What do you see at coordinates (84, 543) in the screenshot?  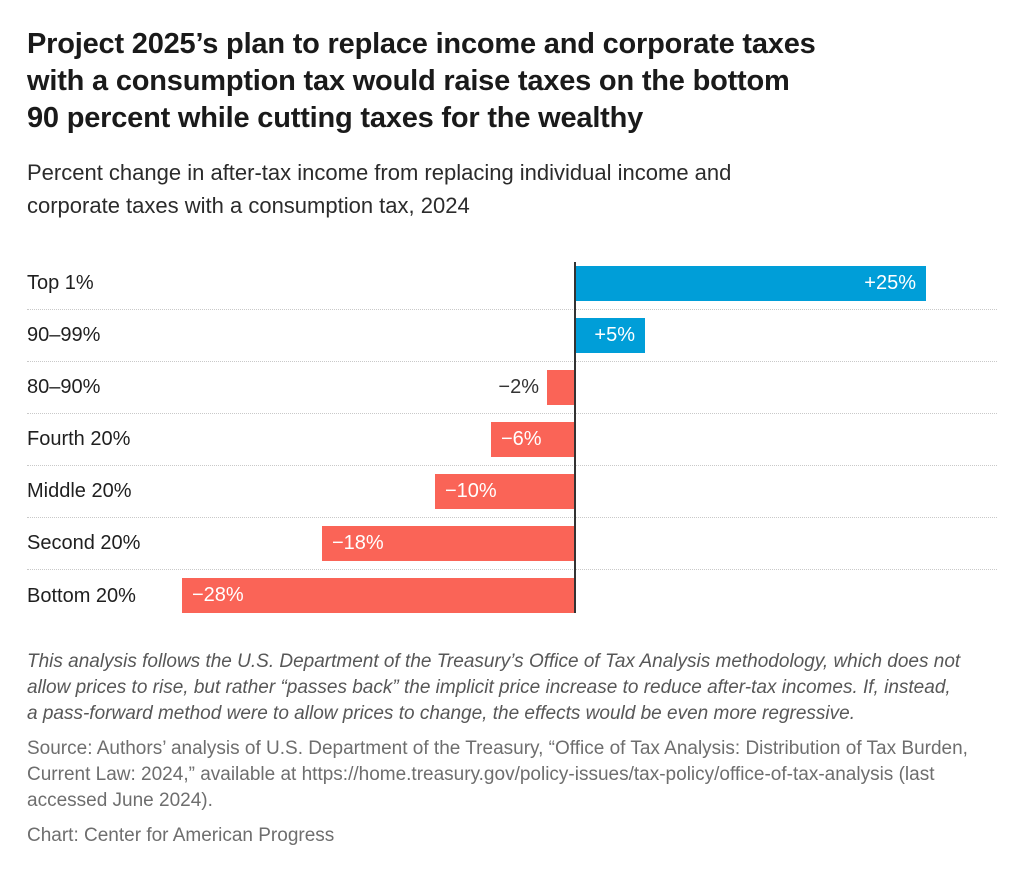 I see `category-label: Second 20%` at bounding box center [84, 543].